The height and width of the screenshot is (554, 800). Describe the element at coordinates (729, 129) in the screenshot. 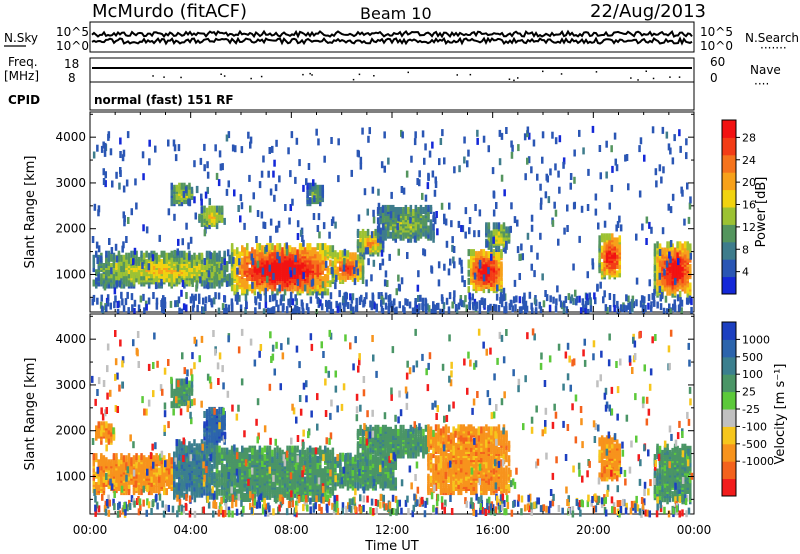

I see `colorbar-swatch` at that location.